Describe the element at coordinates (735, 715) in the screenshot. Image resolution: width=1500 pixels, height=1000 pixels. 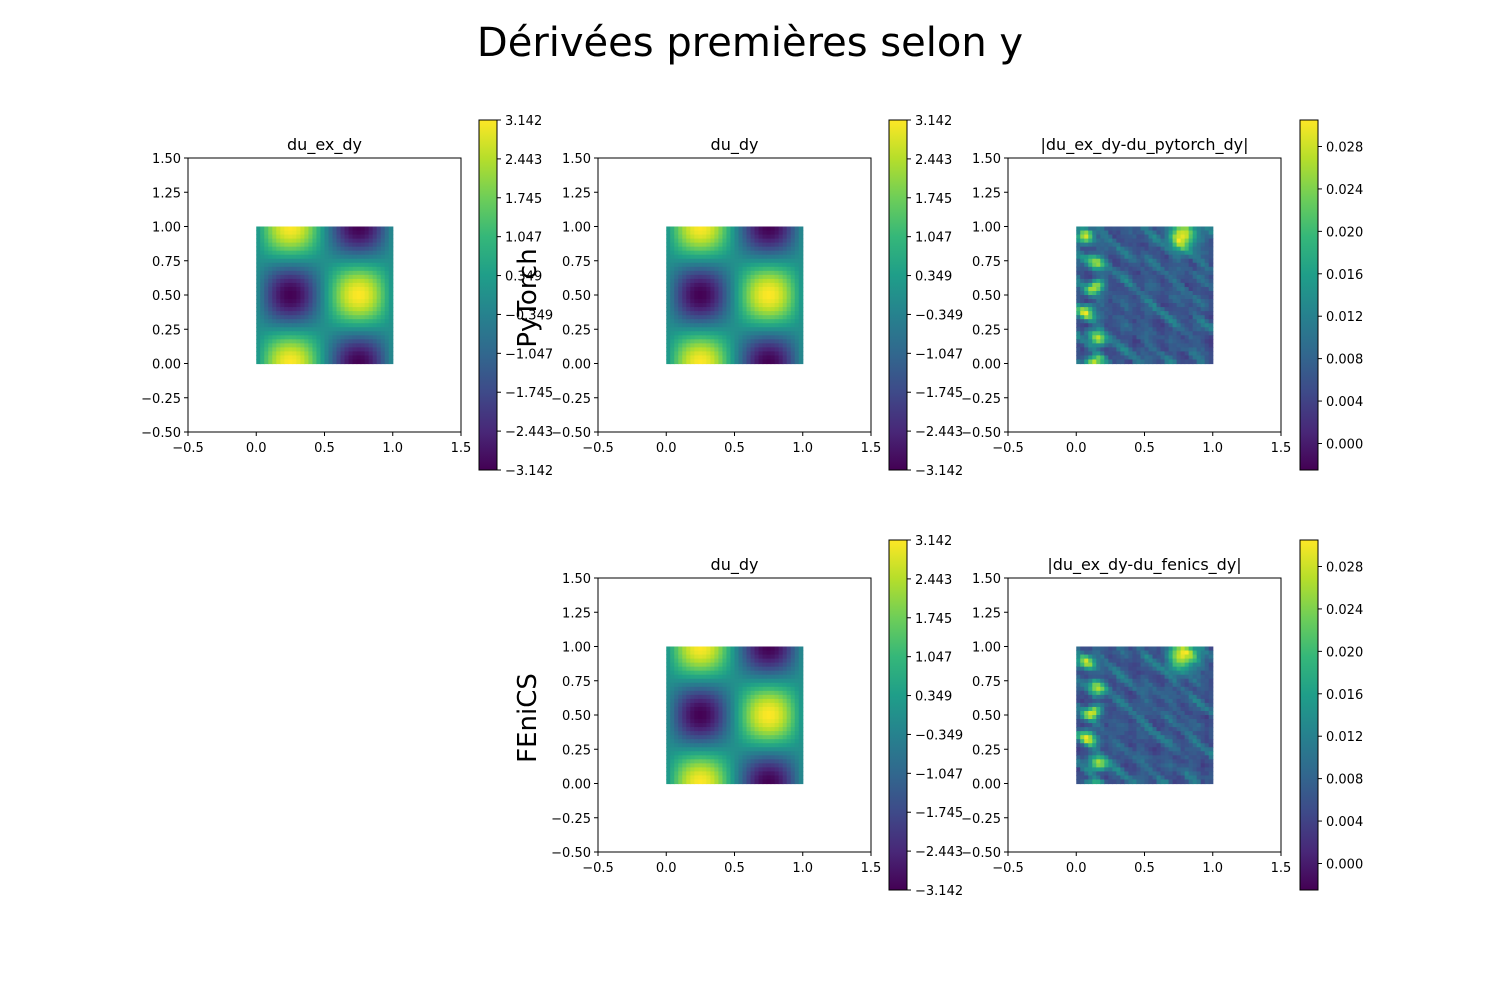
I see `heatmap` at that location.